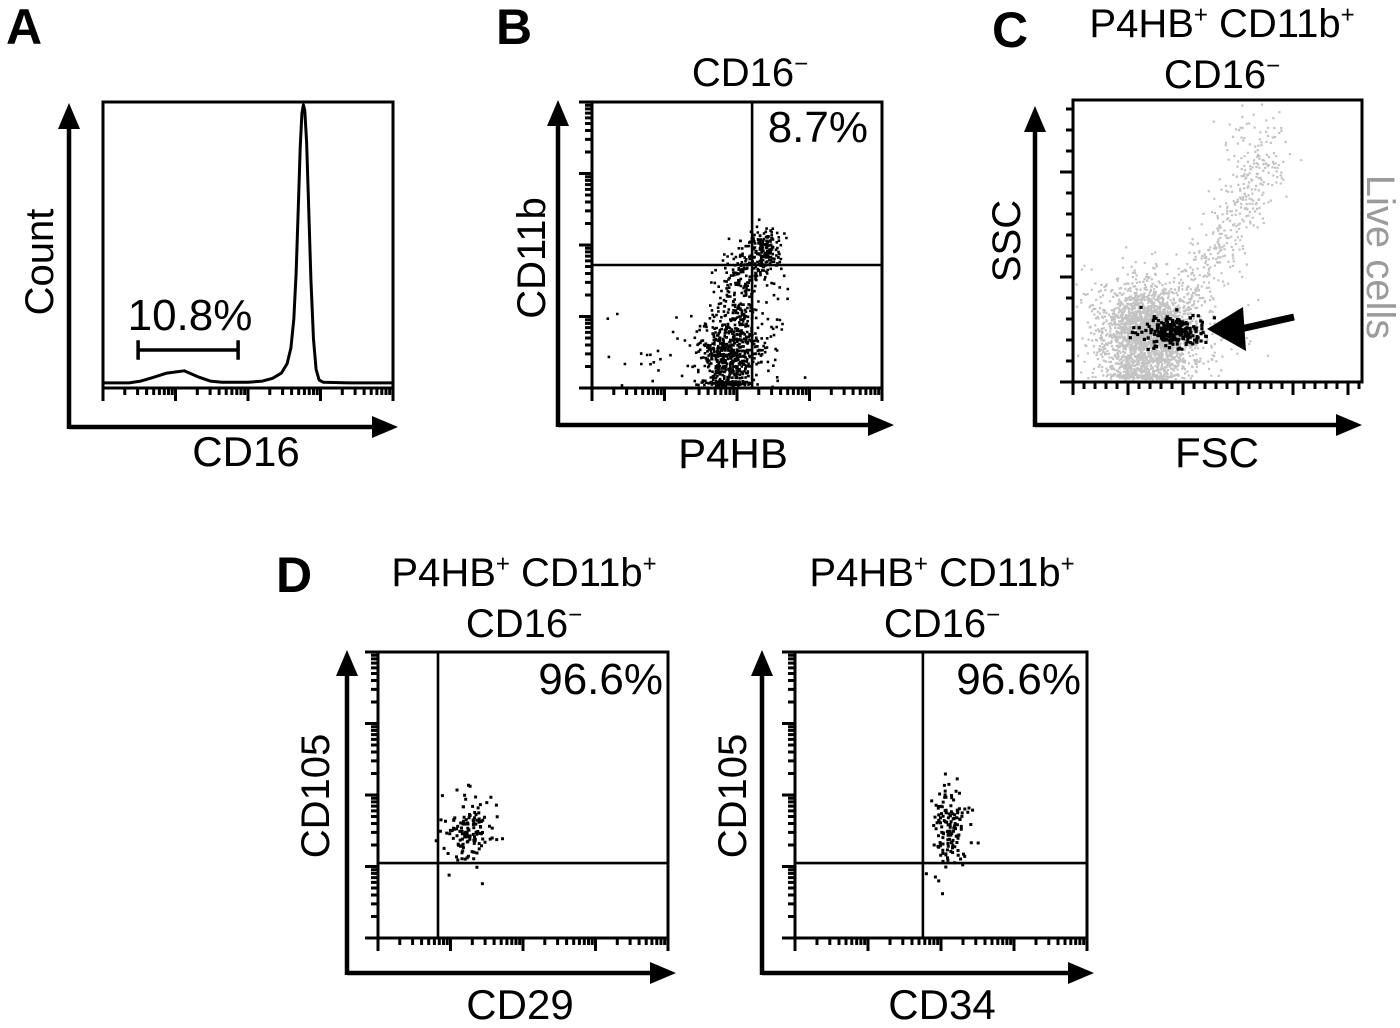  I want to click on panel-b-title: CD16−, so click(750, 72).